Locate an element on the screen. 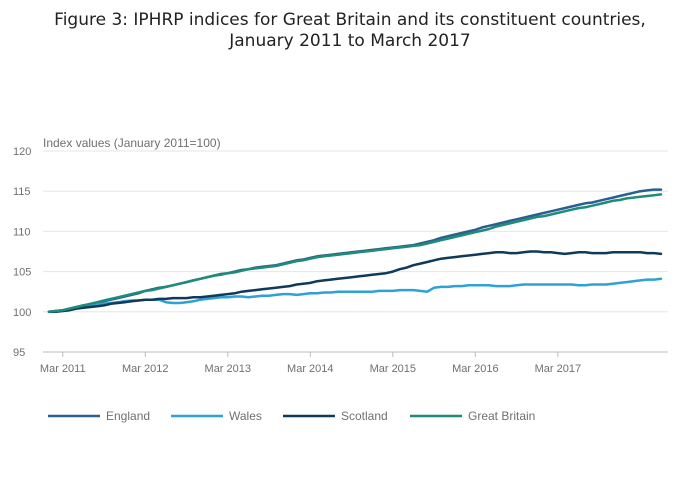 The image size is (700, 502). y-axis-ticks: 95 100 105 110 115 120 is located at coordinates (22, 252).